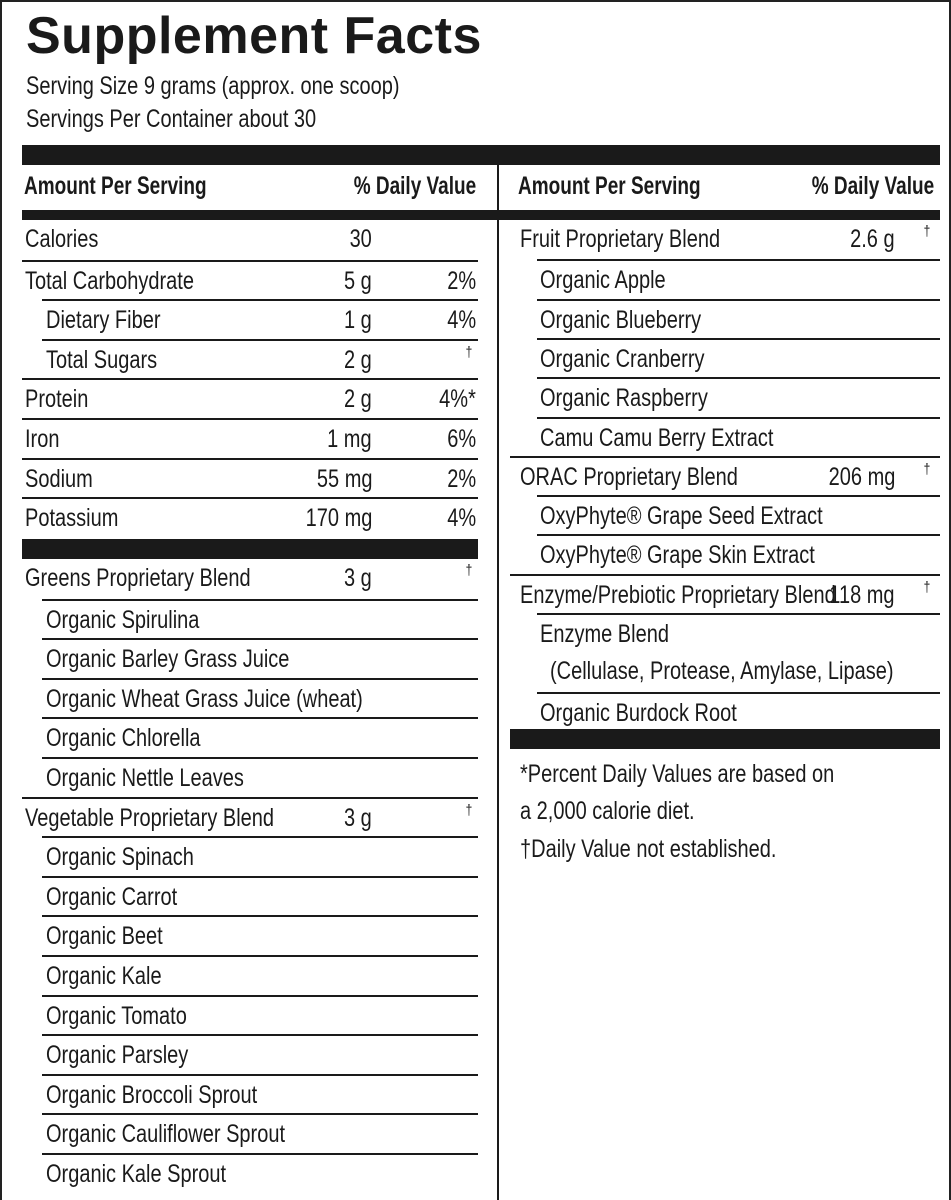 The image size is (951, 1200). Describe the element at coordinates (57, 399) in the screenshot. I see `nutrient-name: Protein` at that location.